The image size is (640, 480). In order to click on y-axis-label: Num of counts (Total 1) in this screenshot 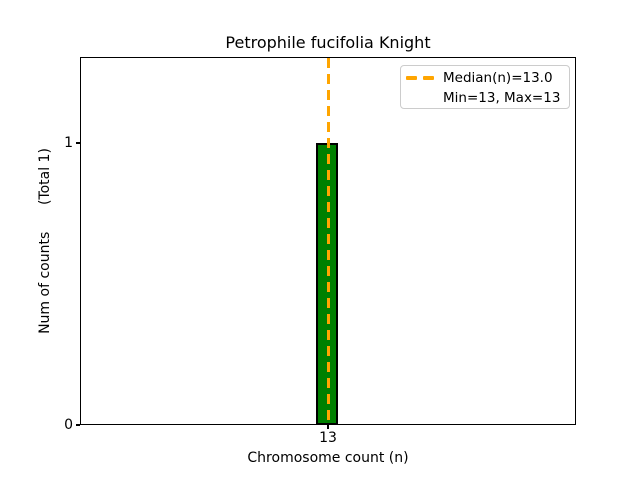, I will do `click(45, 241)`.